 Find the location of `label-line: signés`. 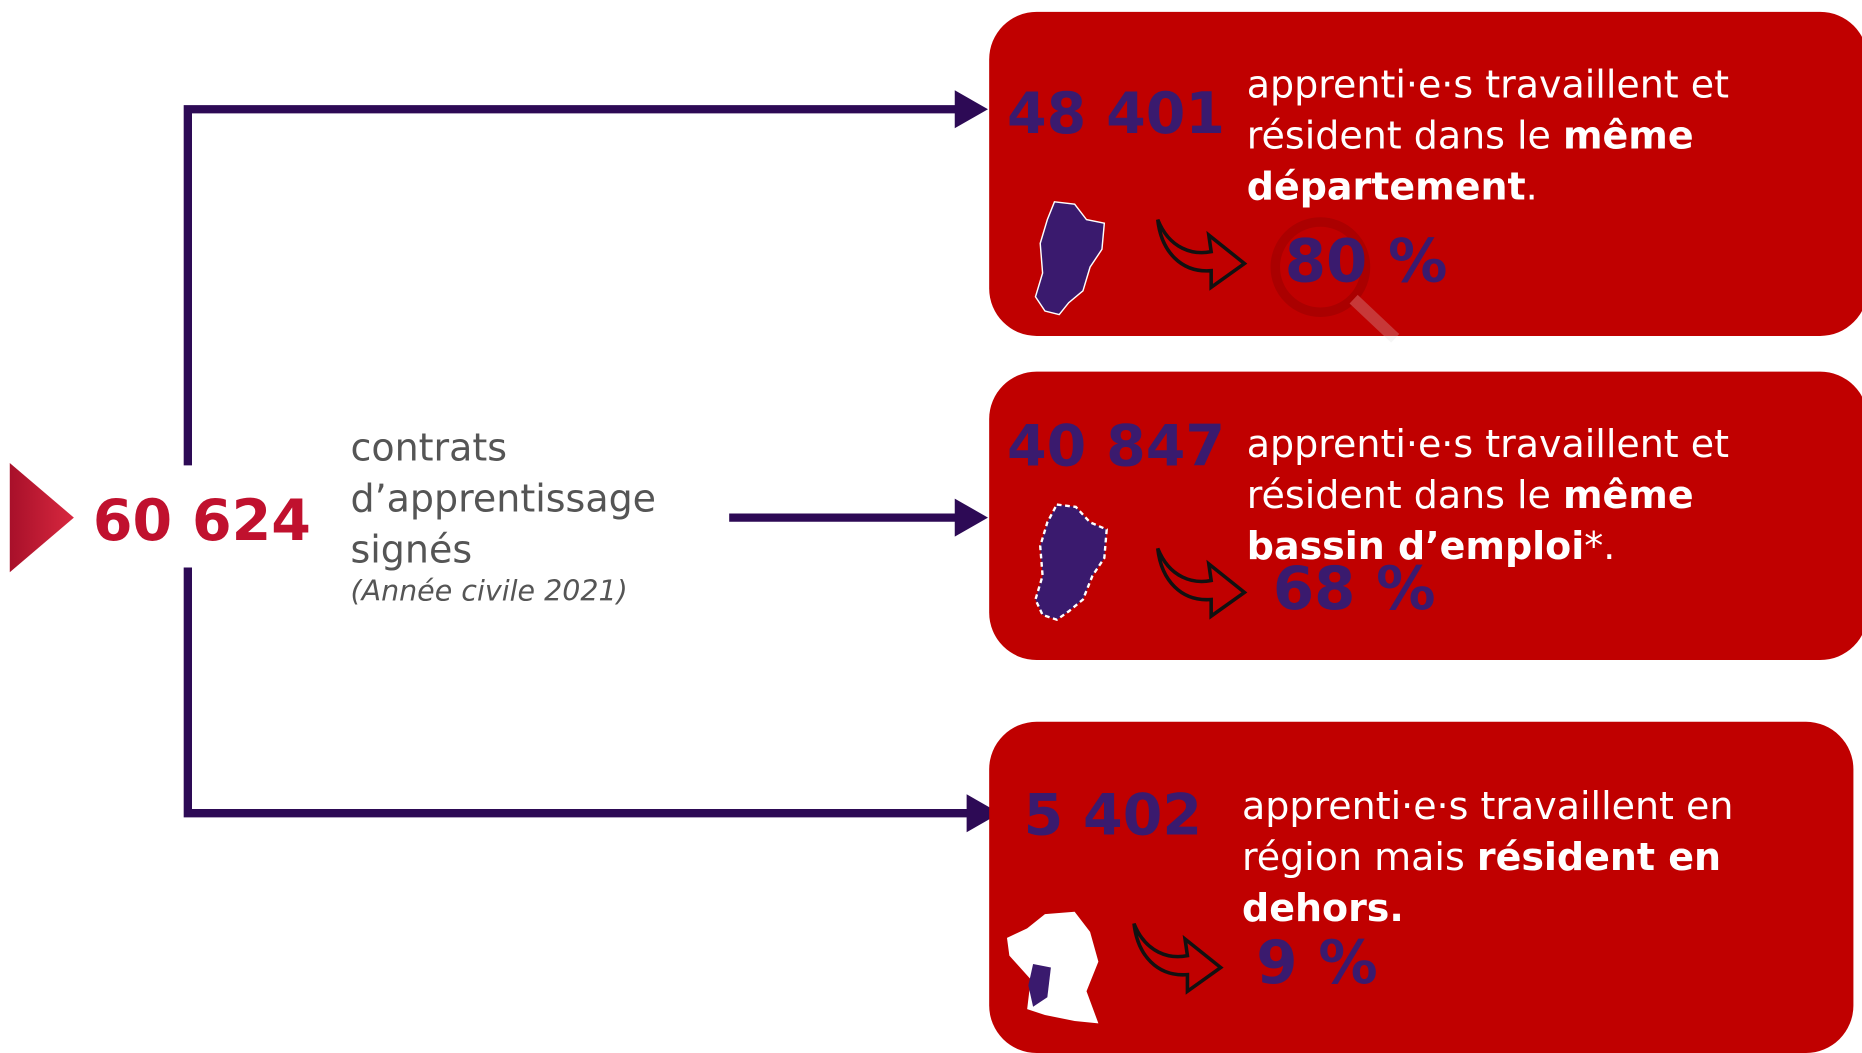

label-line: signés is located at coordinates (411, 550).